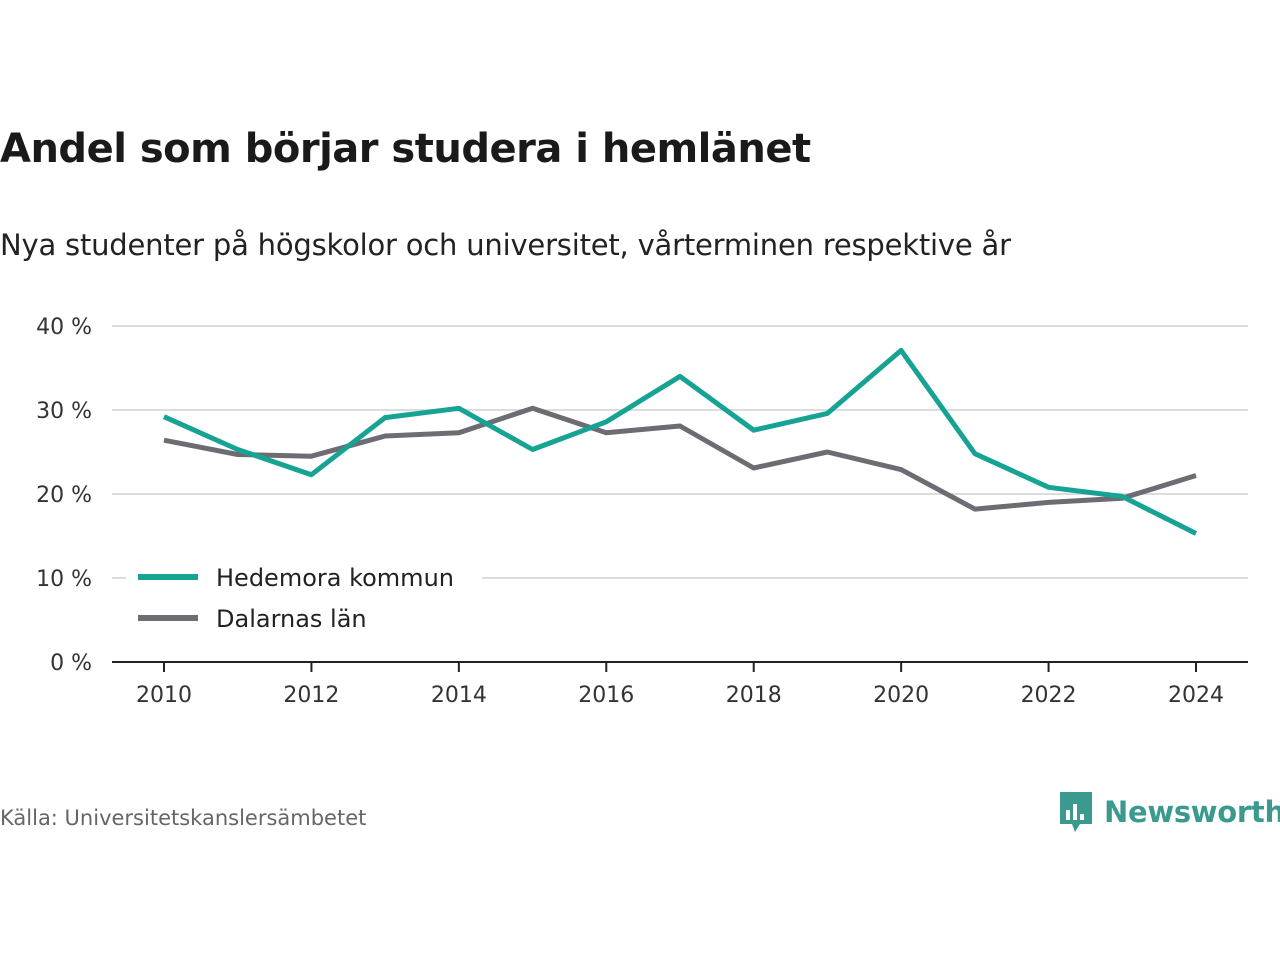 The width and height of the screenshot is (1280, 960). I want to click on y-axis-ticks: 0 % 10 % 20 % 30 % 40 %, so click(64, 495).